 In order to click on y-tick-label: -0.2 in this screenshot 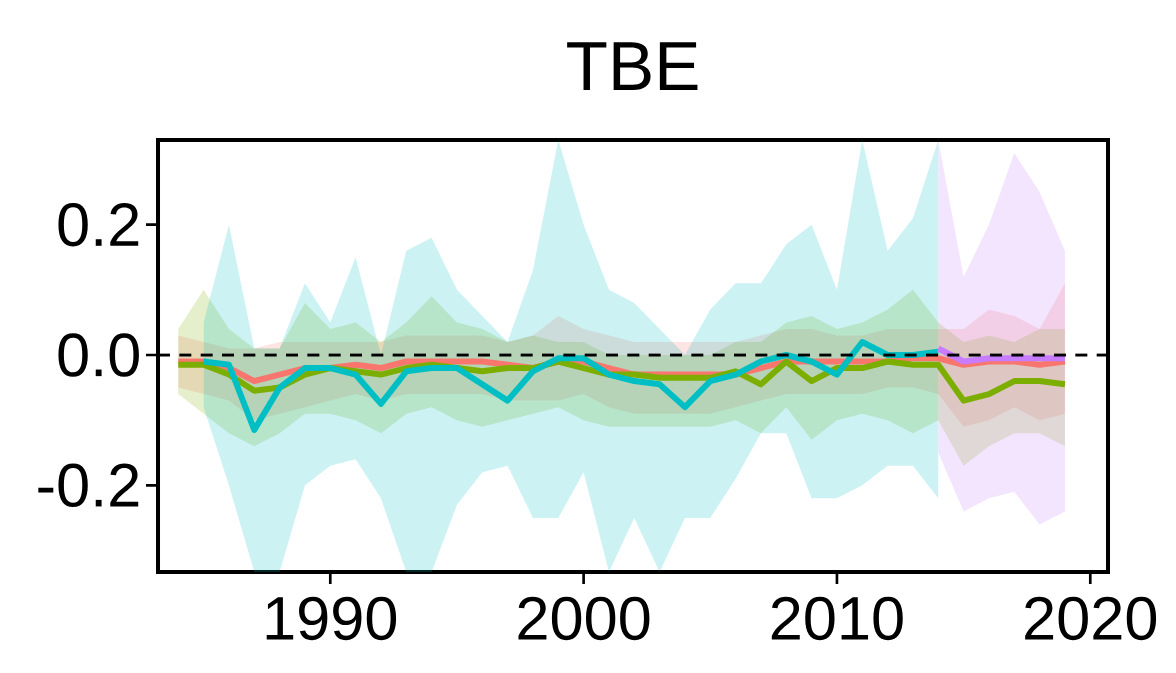, I will do `click(88, 485)`.